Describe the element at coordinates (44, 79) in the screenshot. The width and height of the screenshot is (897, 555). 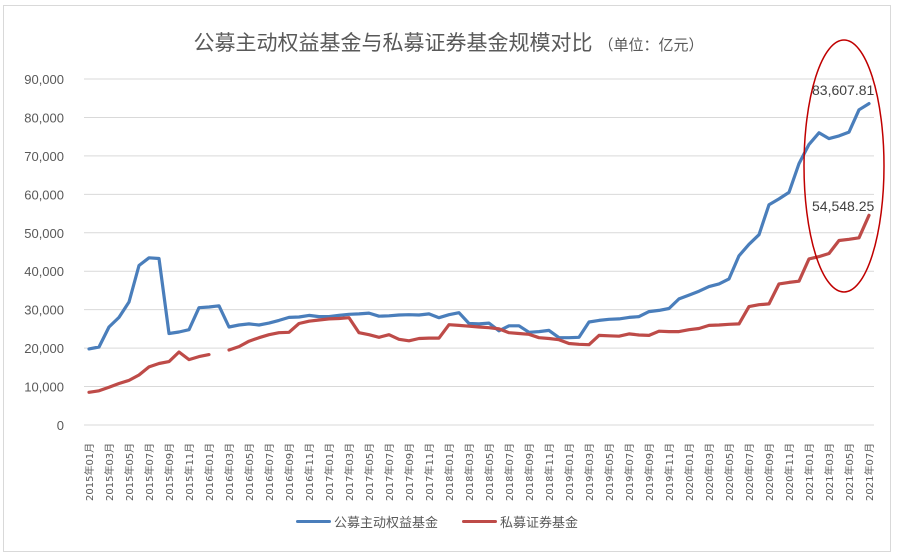
I see `y-tick-label: 90,000` at that location.